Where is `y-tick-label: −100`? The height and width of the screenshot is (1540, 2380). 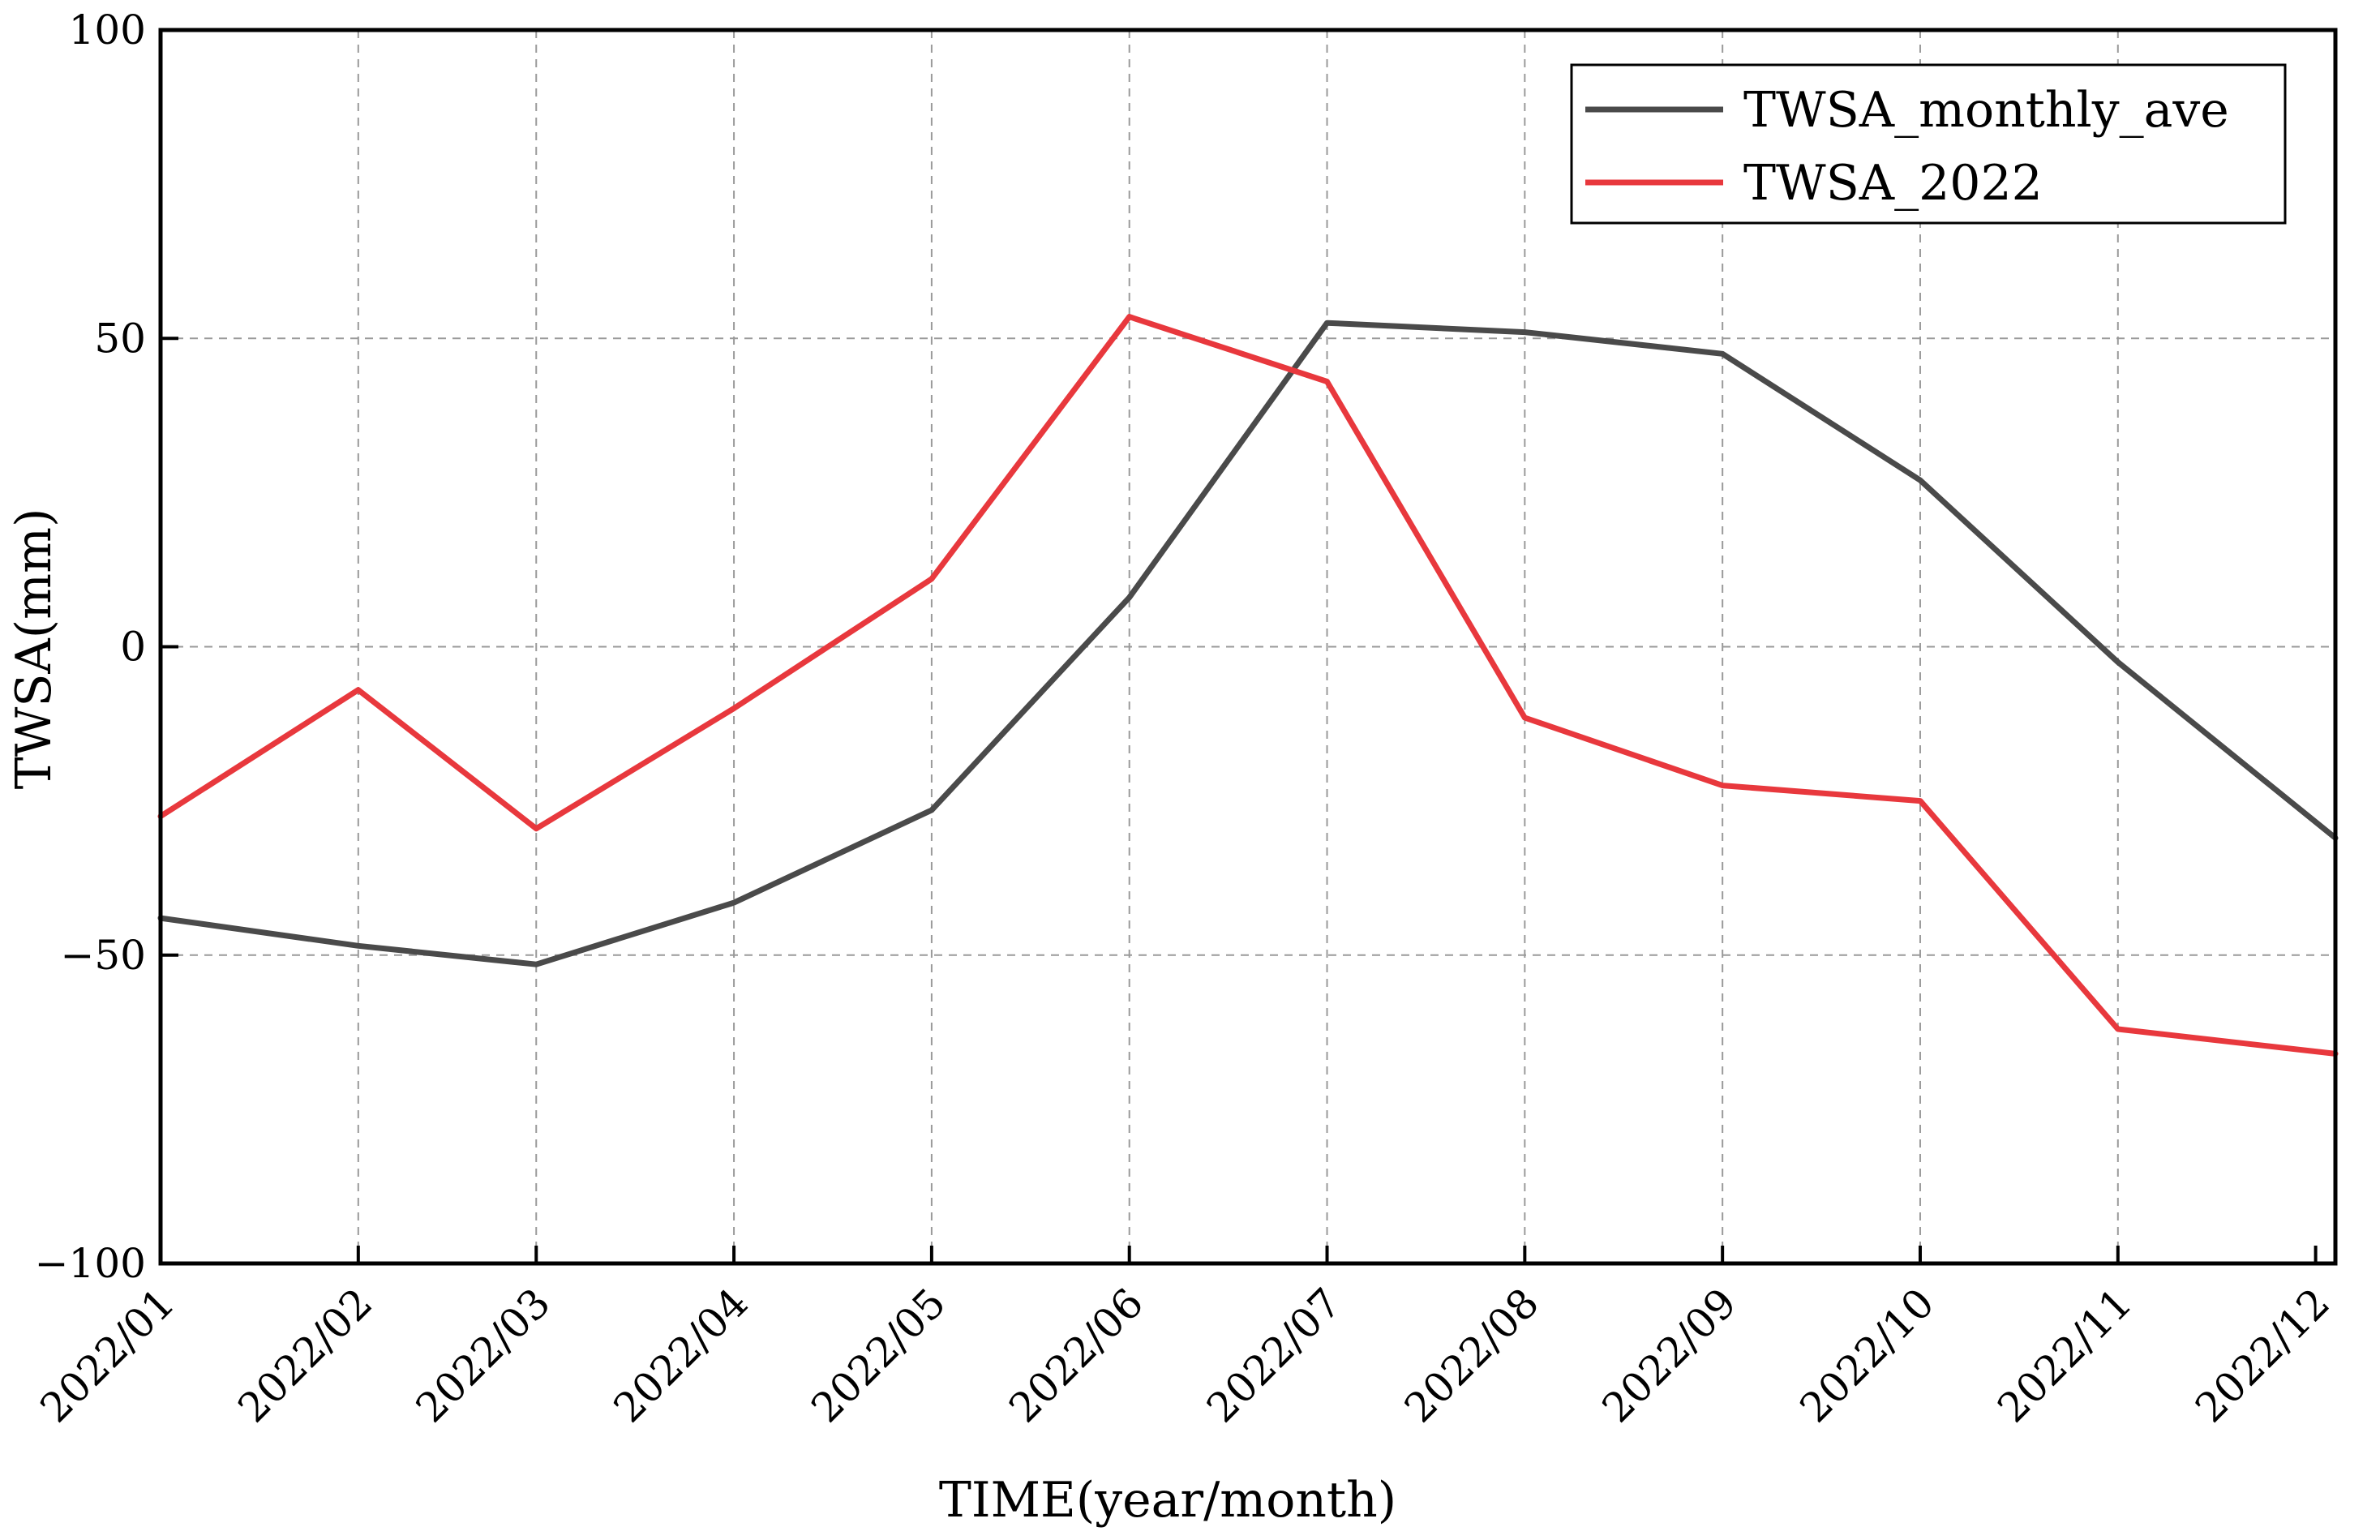
y-tick-label: −100 is located at coordinates (90, 1263).